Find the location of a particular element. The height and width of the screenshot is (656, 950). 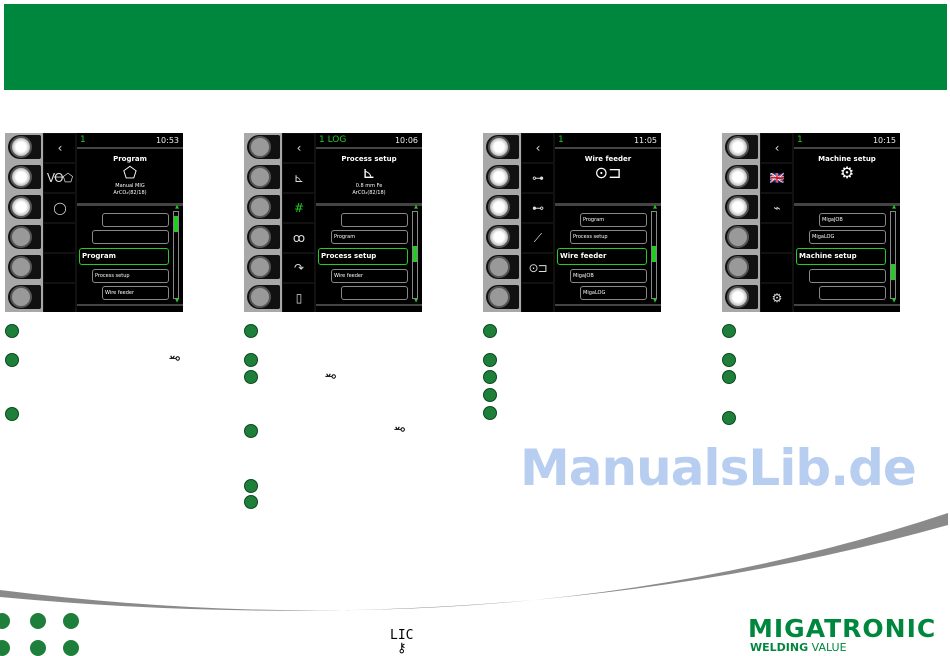

menu-item: Machine setup is located at coordinates (841, 256).